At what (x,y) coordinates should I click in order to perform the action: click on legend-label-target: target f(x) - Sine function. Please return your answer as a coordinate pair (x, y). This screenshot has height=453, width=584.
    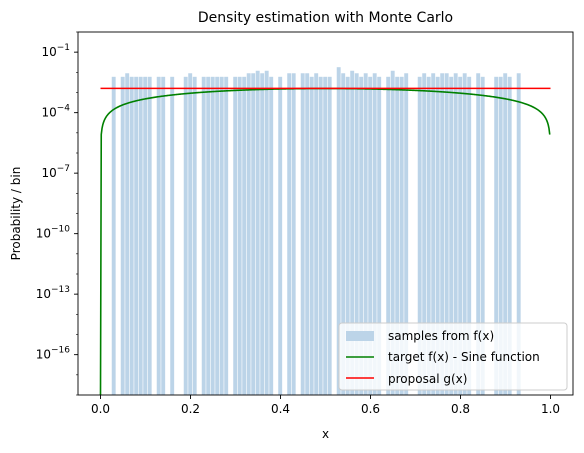
    Looking at the image, I should click on (464, 357).